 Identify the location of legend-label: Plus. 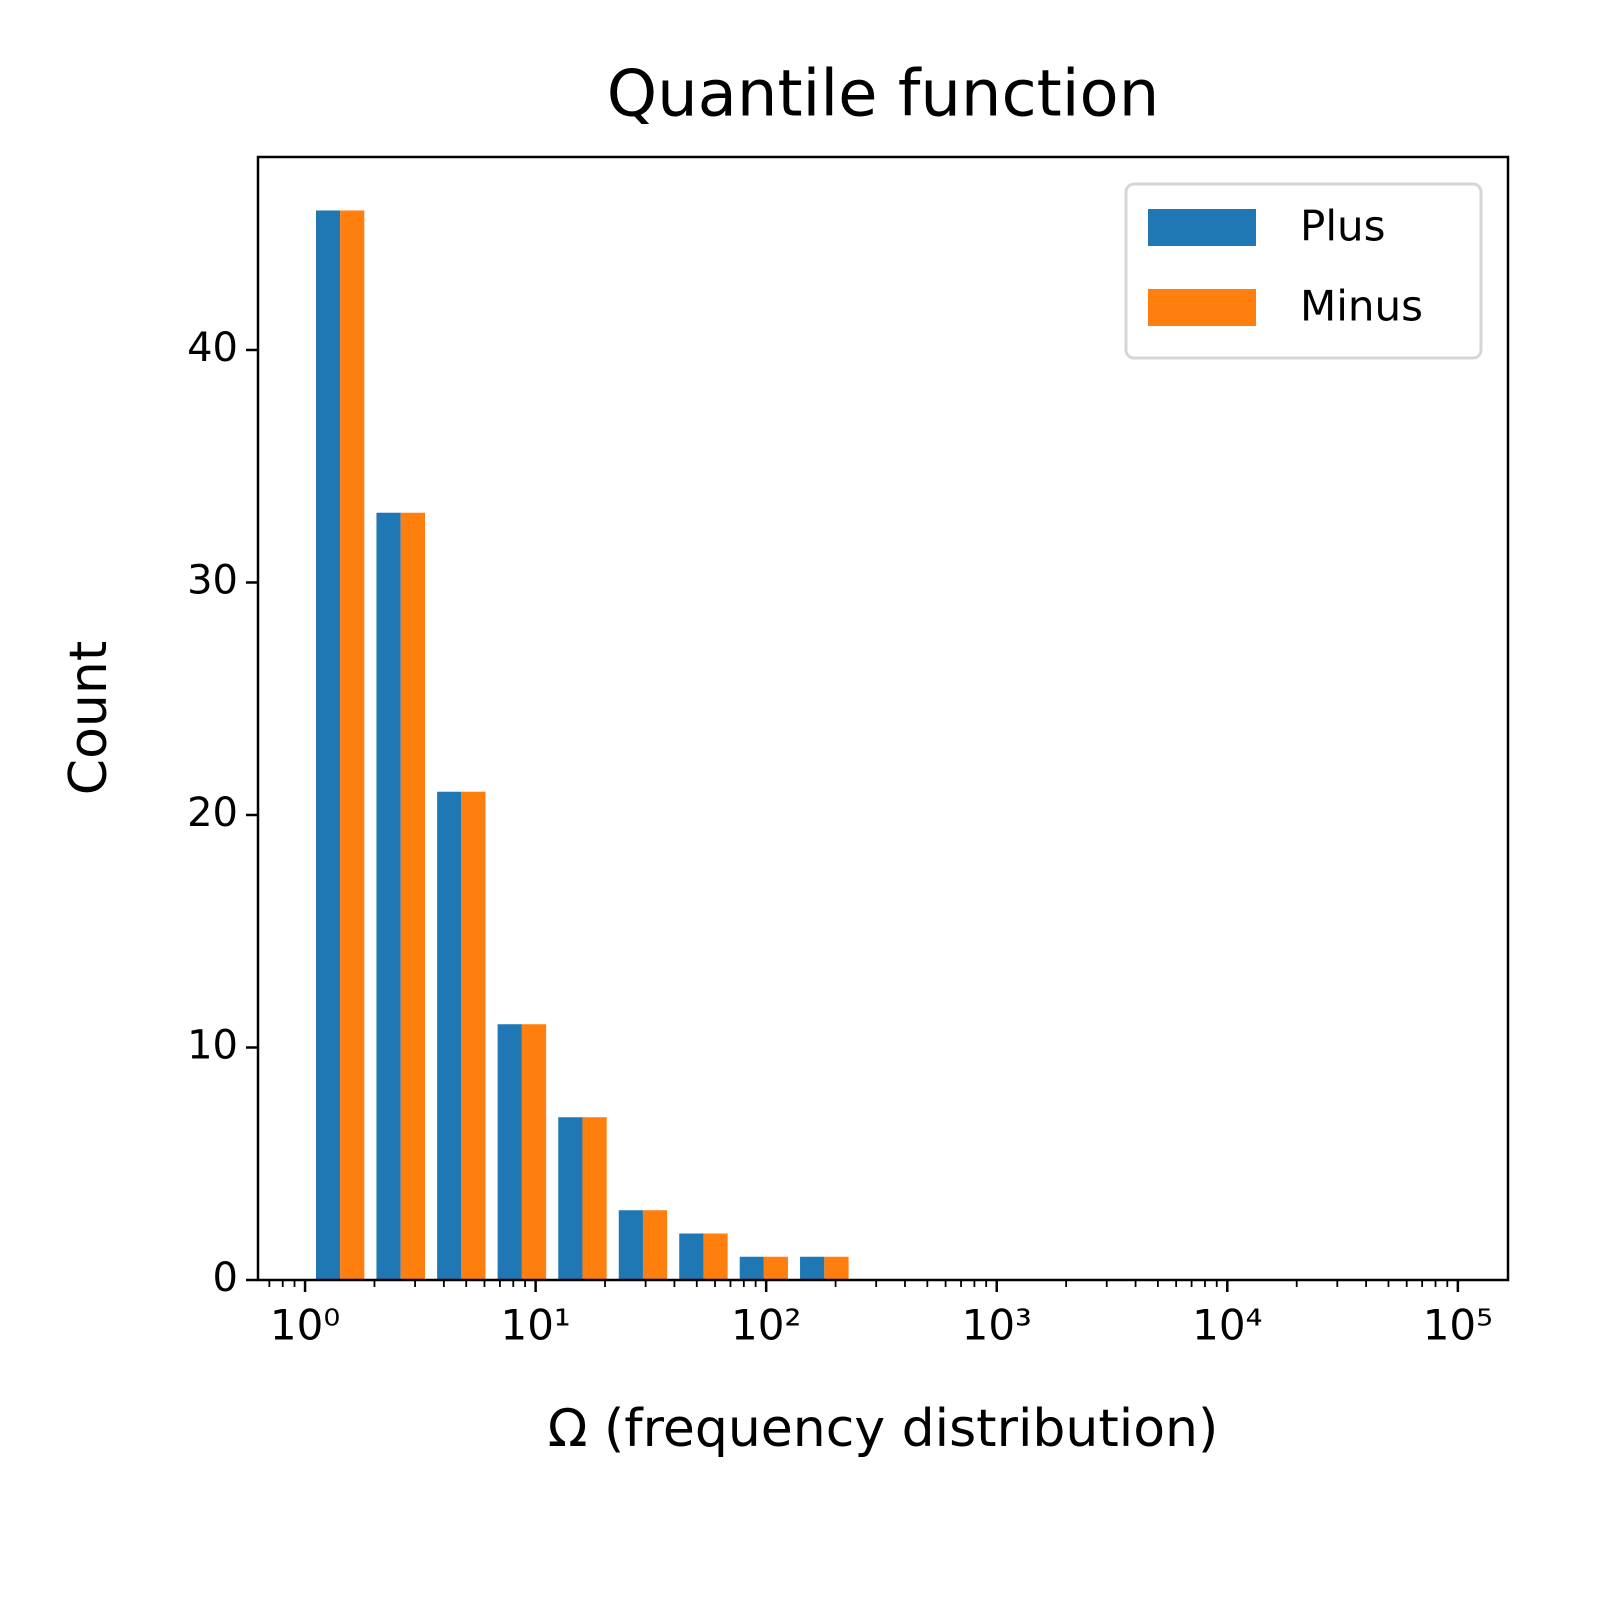
(1343, 226).